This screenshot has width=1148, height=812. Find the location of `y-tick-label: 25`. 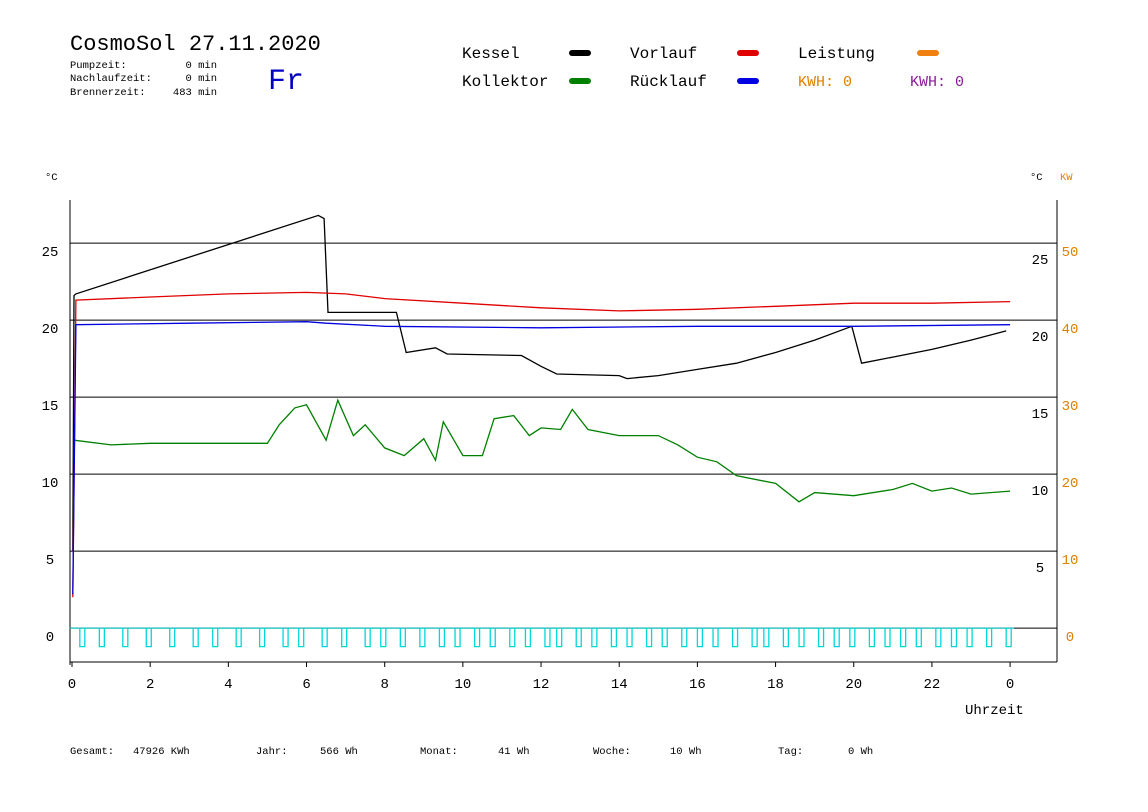

y-tick-label: 25 is located at coordinates (50, 253).